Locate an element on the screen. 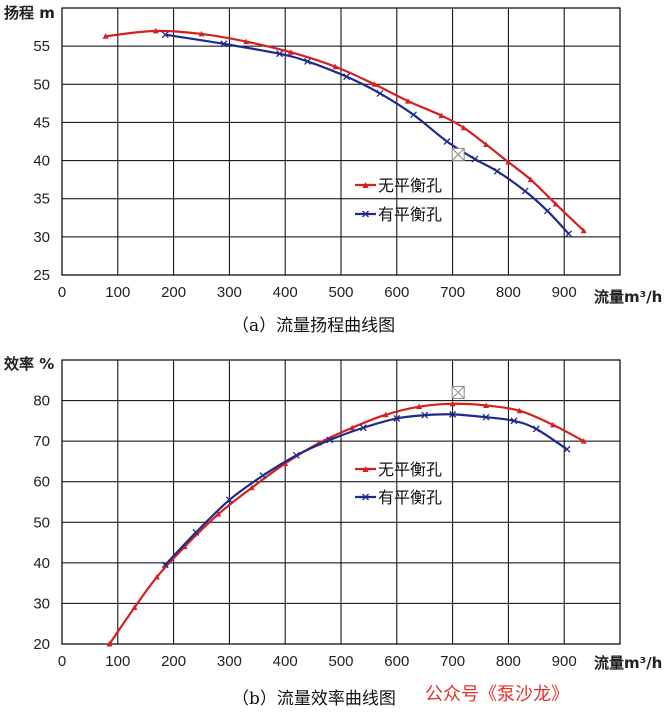 The width and height of the screenshot is (671, 714). y-tick-label: 70 is located at coordinates (41, 441).